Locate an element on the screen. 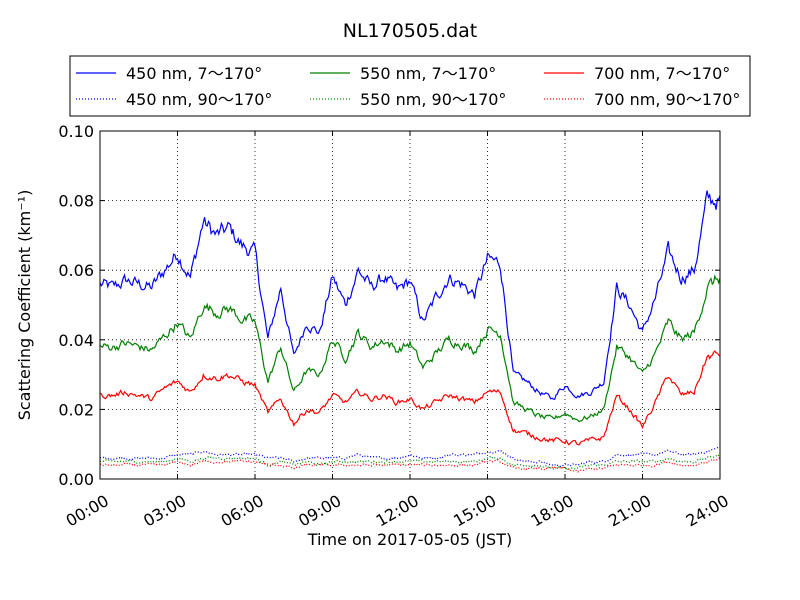  legend-frame is located at coordinates (410, 86).